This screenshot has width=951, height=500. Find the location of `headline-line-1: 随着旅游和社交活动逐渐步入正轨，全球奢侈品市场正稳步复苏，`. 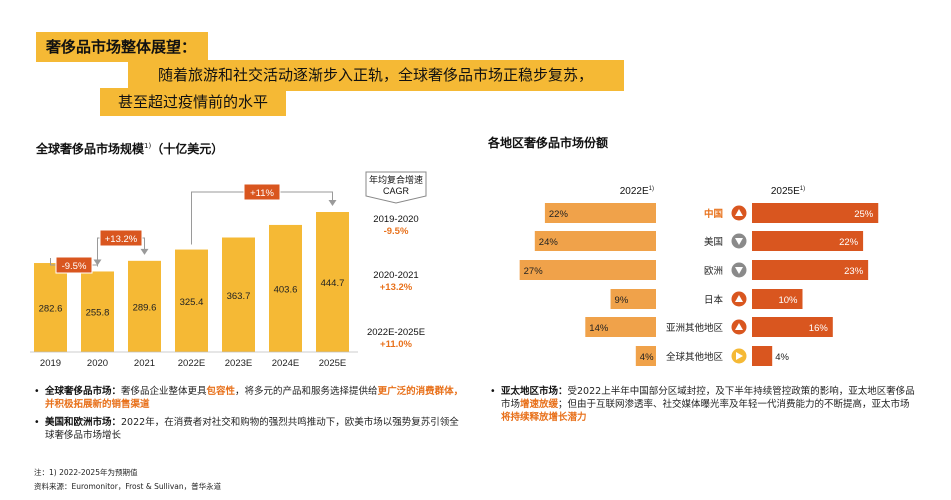

headline-line-1: 随着旅游和社交活动逐渐步入正轨，全球奢侈品市场正稳步复苏， is located at coordinates (376, 75).